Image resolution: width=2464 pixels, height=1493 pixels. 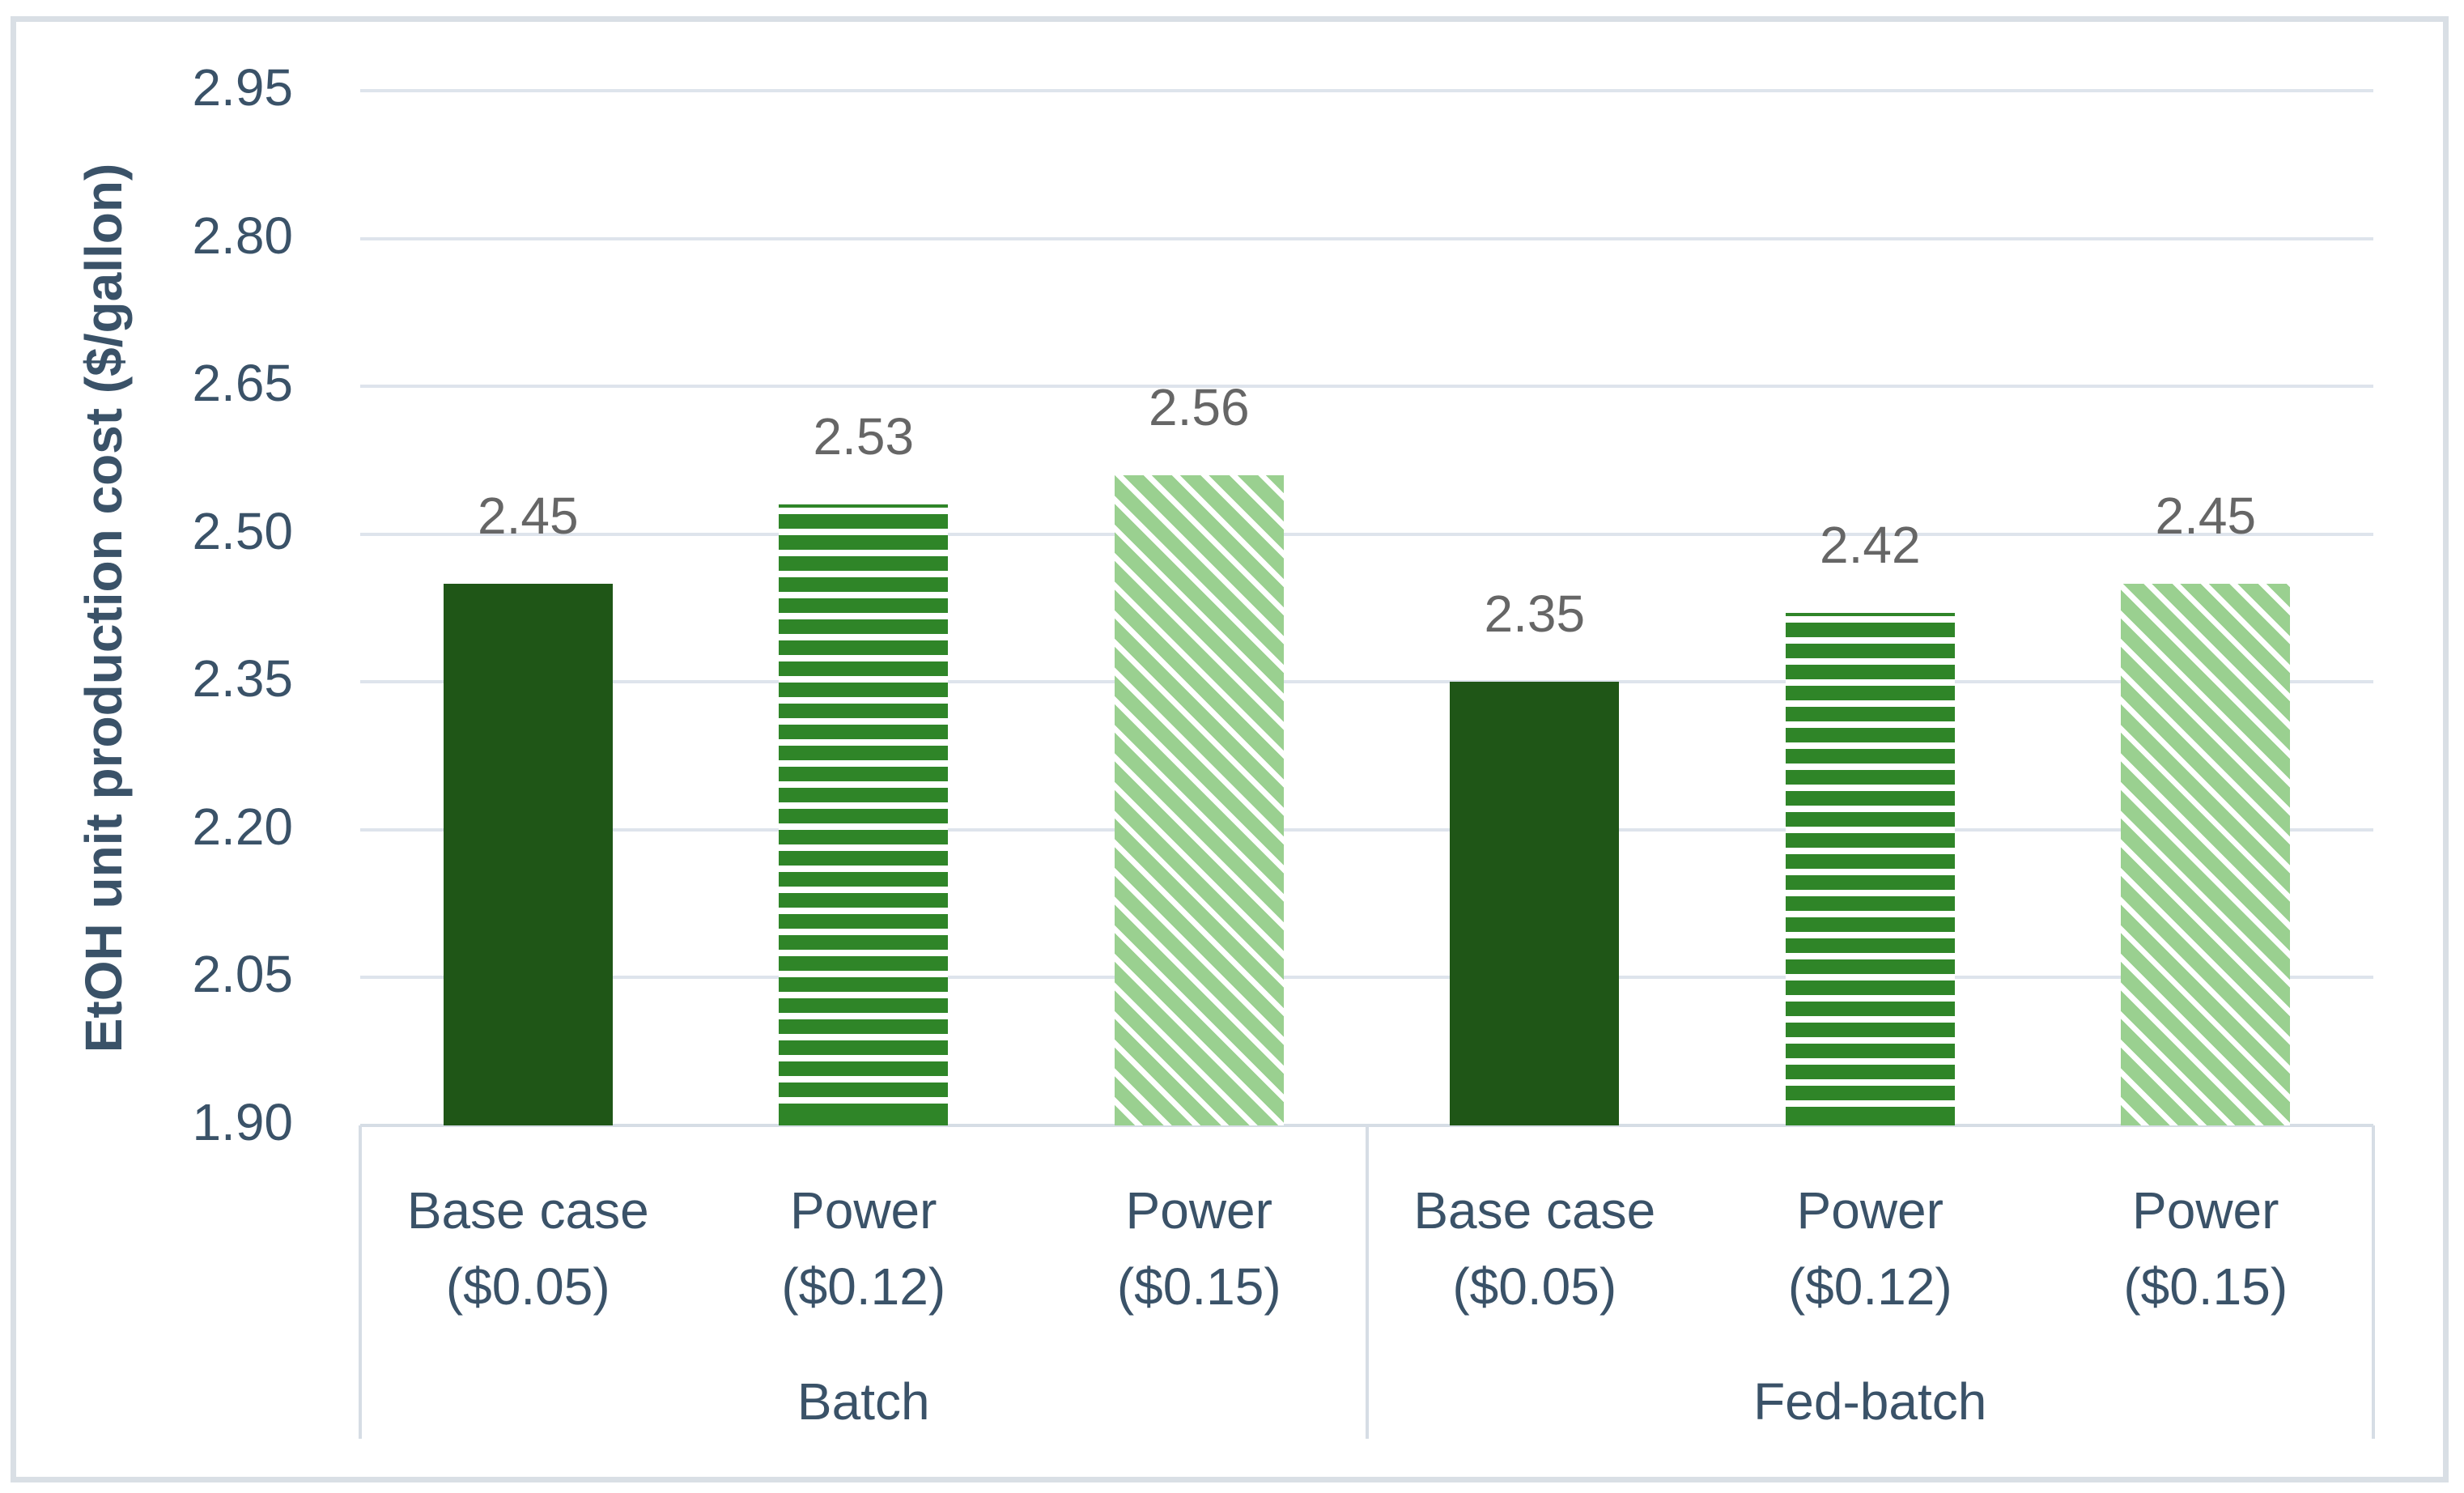 I want to click on y-tick-label: 2.50, so click(x=243, y=531).